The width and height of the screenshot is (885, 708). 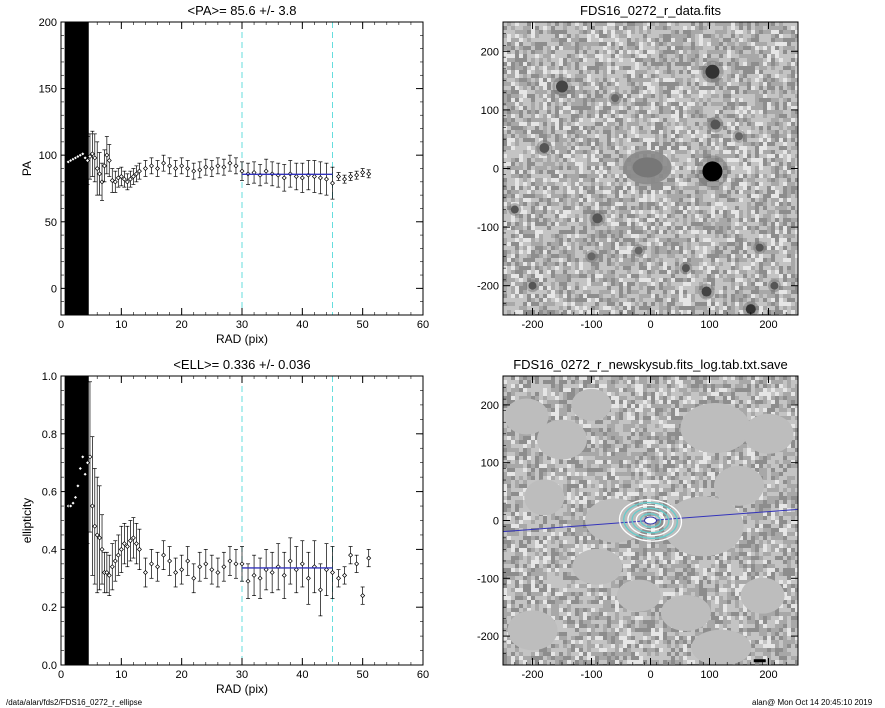 I want to click on pa-ytick-label: 50, so click(x=51, y=223).